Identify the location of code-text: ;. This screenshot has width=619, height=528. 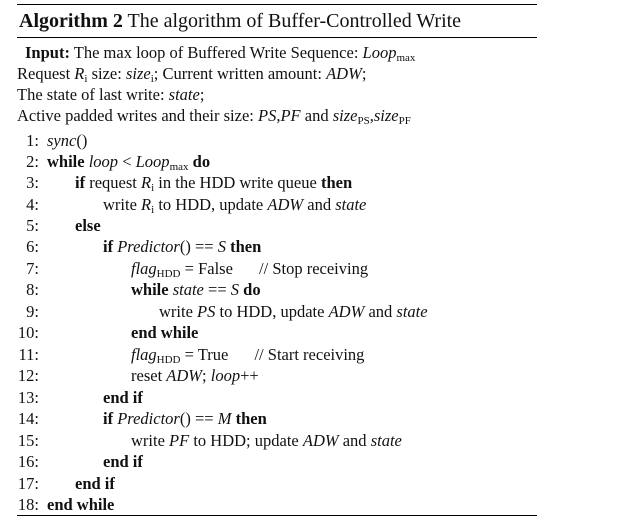
(204, 375).